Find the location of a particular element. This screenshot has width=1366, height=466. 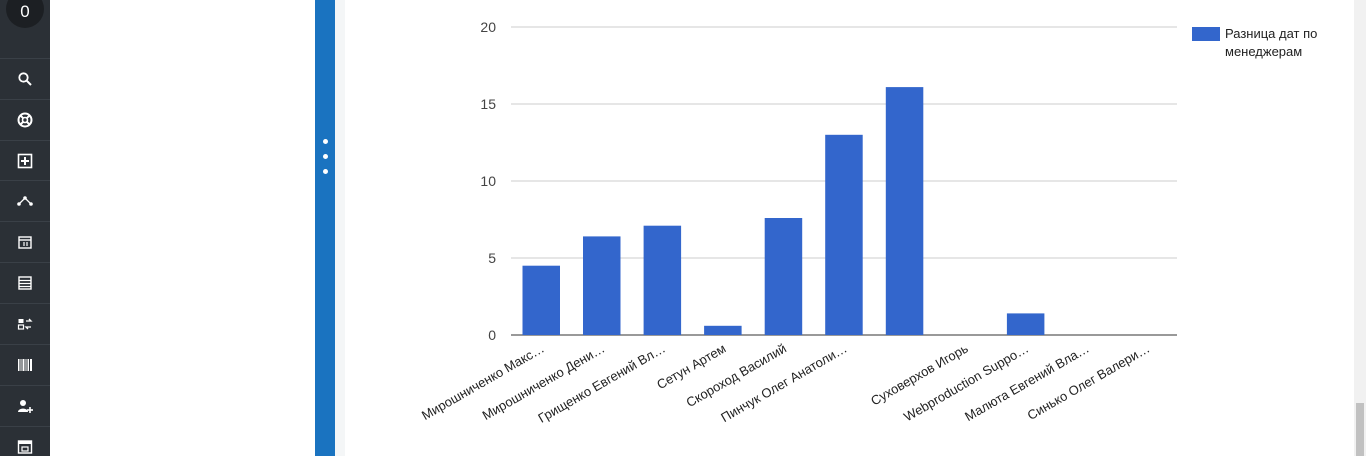

add-box-icon is located at coordinates (25, 160).